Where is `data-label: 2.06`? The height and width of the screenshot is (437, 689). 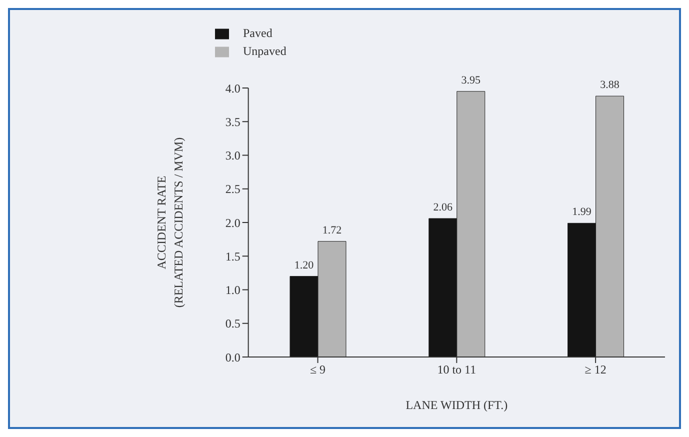
data-label: 2.06 is located at coordinates (443, 207).